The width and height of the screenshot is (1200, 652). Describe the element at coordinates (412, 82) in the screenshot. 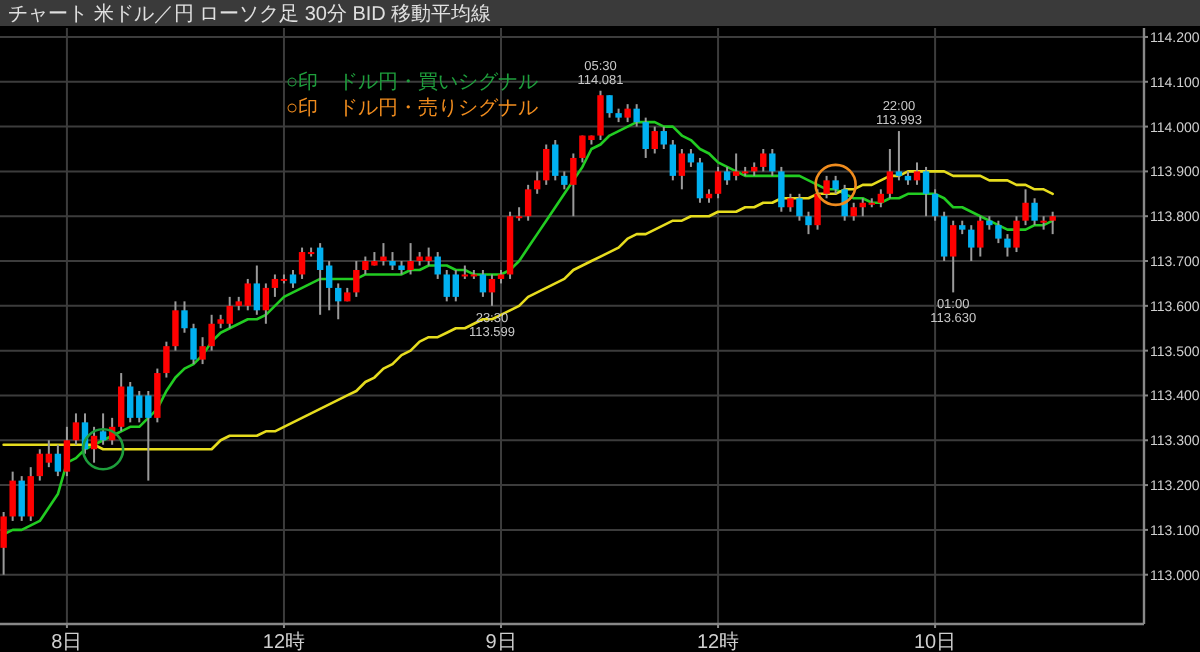

I see `text: ○印 ドル円・買いシグナル` at that location.